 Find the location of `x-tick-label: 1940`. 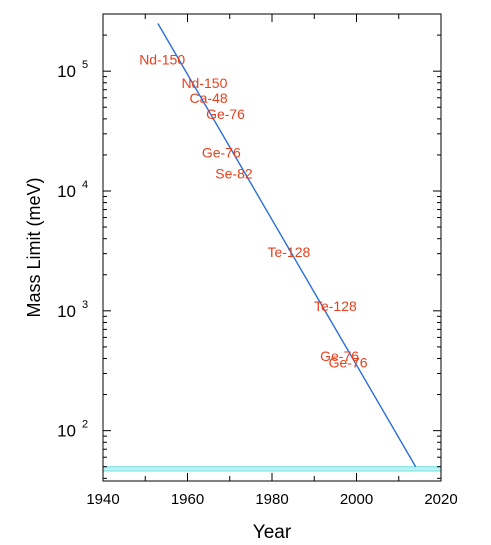

x-tick-label: 1940 is located at coordinates (102, 499).